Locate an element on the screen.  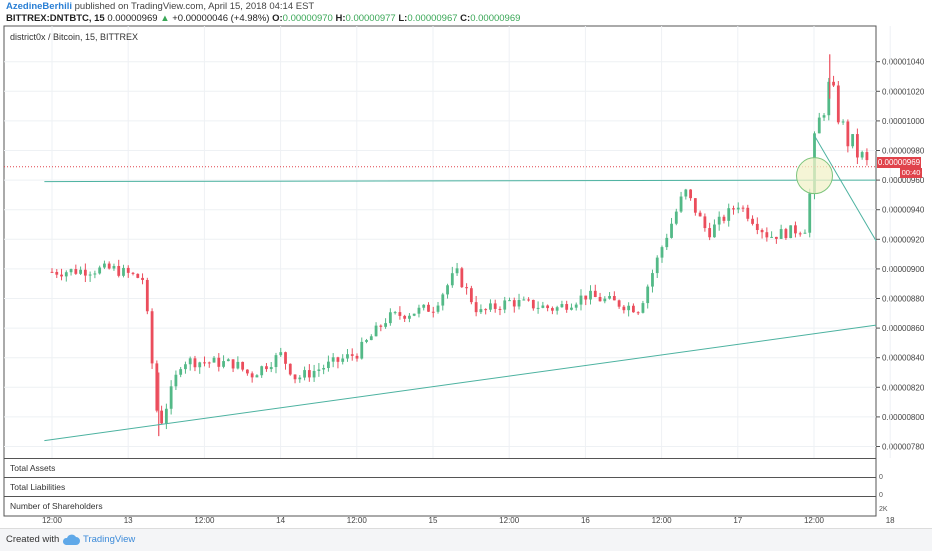
symbol-label: district0x / Bitcoin, 15, BITTREX is located at coordinates (74, 37).